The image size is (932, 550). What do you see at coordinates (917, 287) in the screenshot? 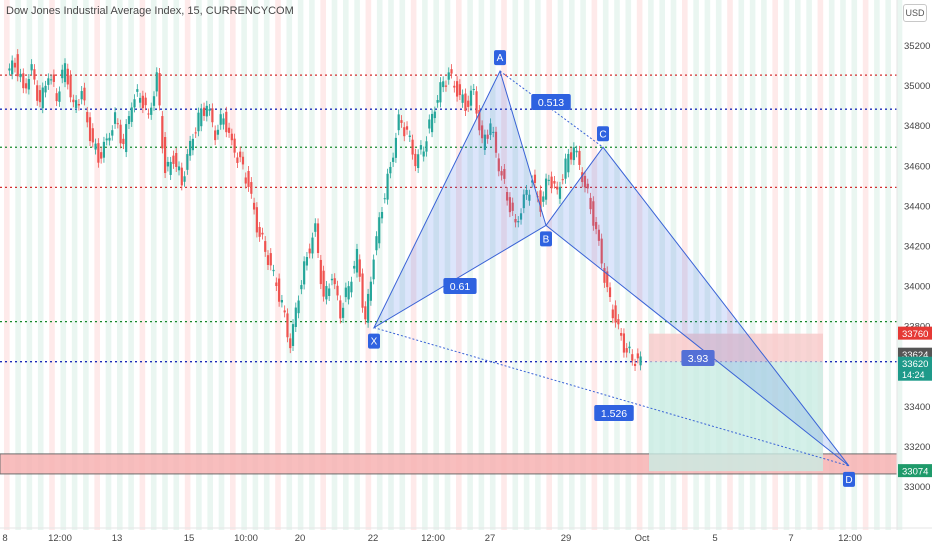
I see `y-tick-label: 34000` at bounding box center [917, 287].